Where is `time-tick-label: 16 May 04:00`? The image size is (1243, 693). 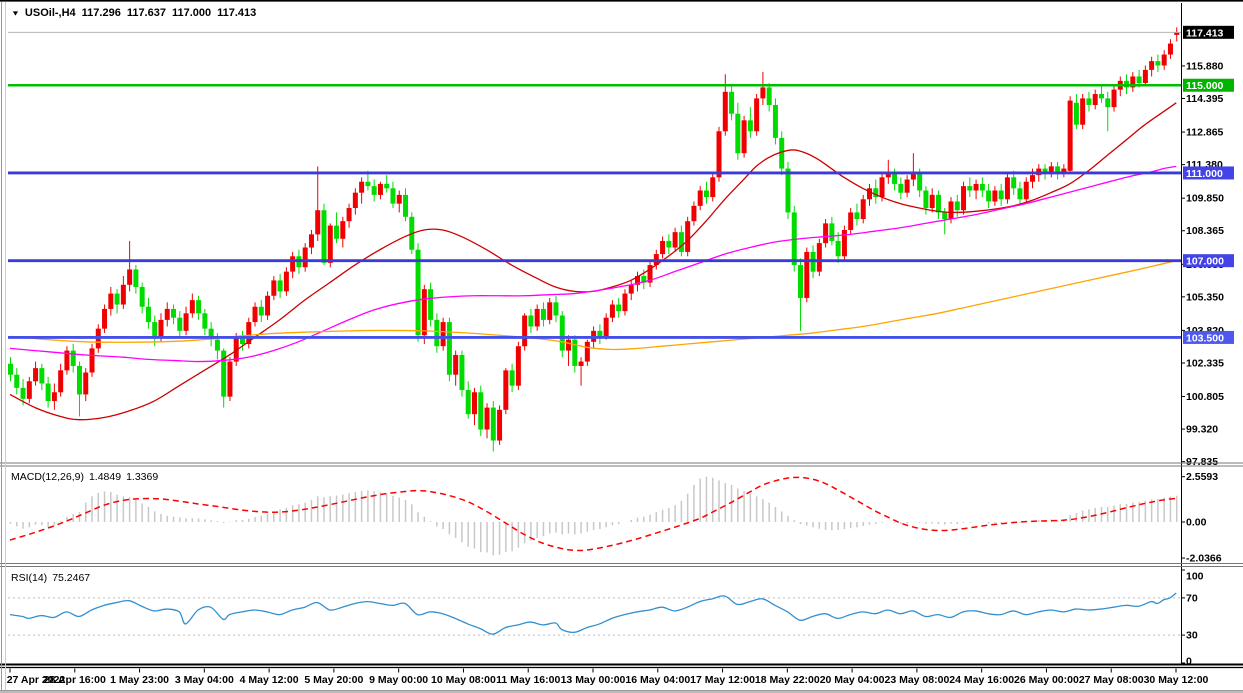
time-tick-label: 16 May 04:00 is located at coordinates (657, 680).